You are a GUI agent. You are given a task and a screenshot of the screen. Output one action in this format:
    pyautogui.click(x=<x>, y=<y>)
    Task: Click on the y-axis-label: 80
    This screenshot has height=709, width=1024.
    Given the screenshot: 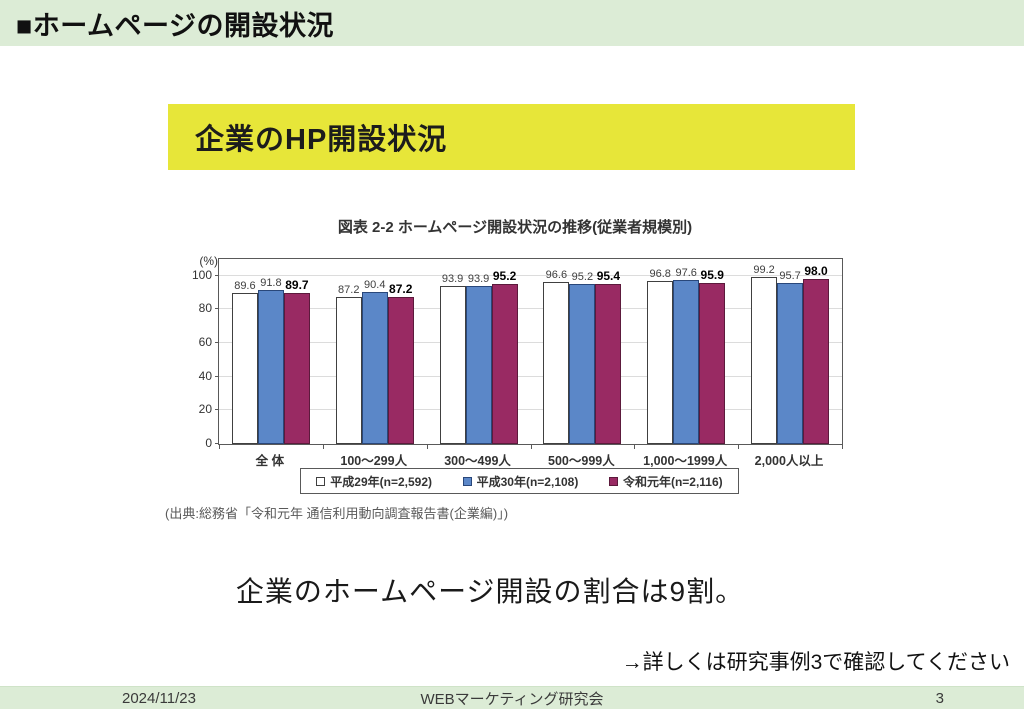 What is the action you would take?
    pyautogui.click(x=205, y=308)
    